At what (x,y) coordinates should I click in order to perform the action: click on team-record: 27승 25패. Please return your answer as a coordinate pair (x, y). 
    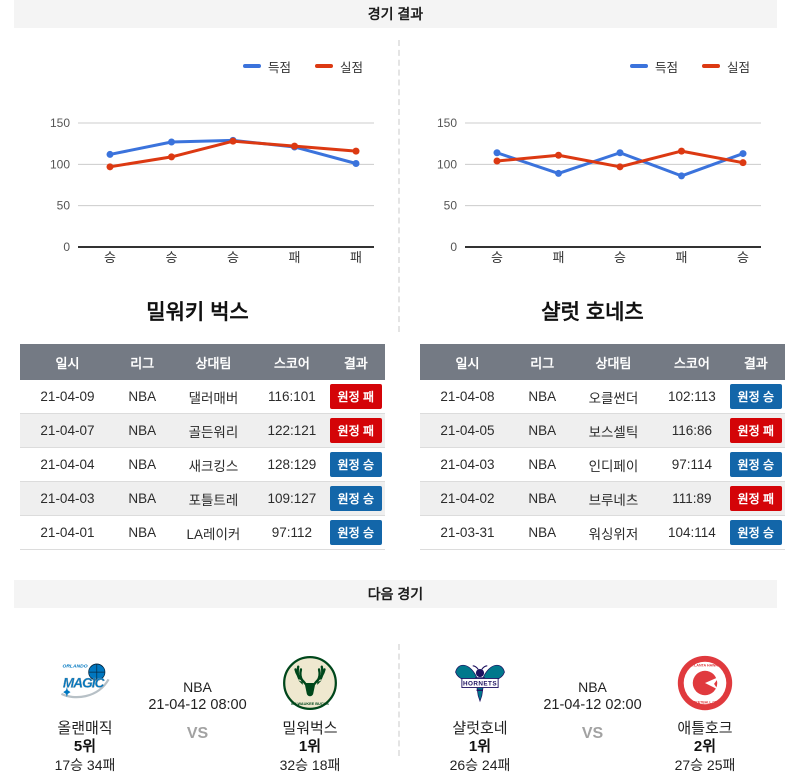
    Looking at the image, I should click on (705, 765).